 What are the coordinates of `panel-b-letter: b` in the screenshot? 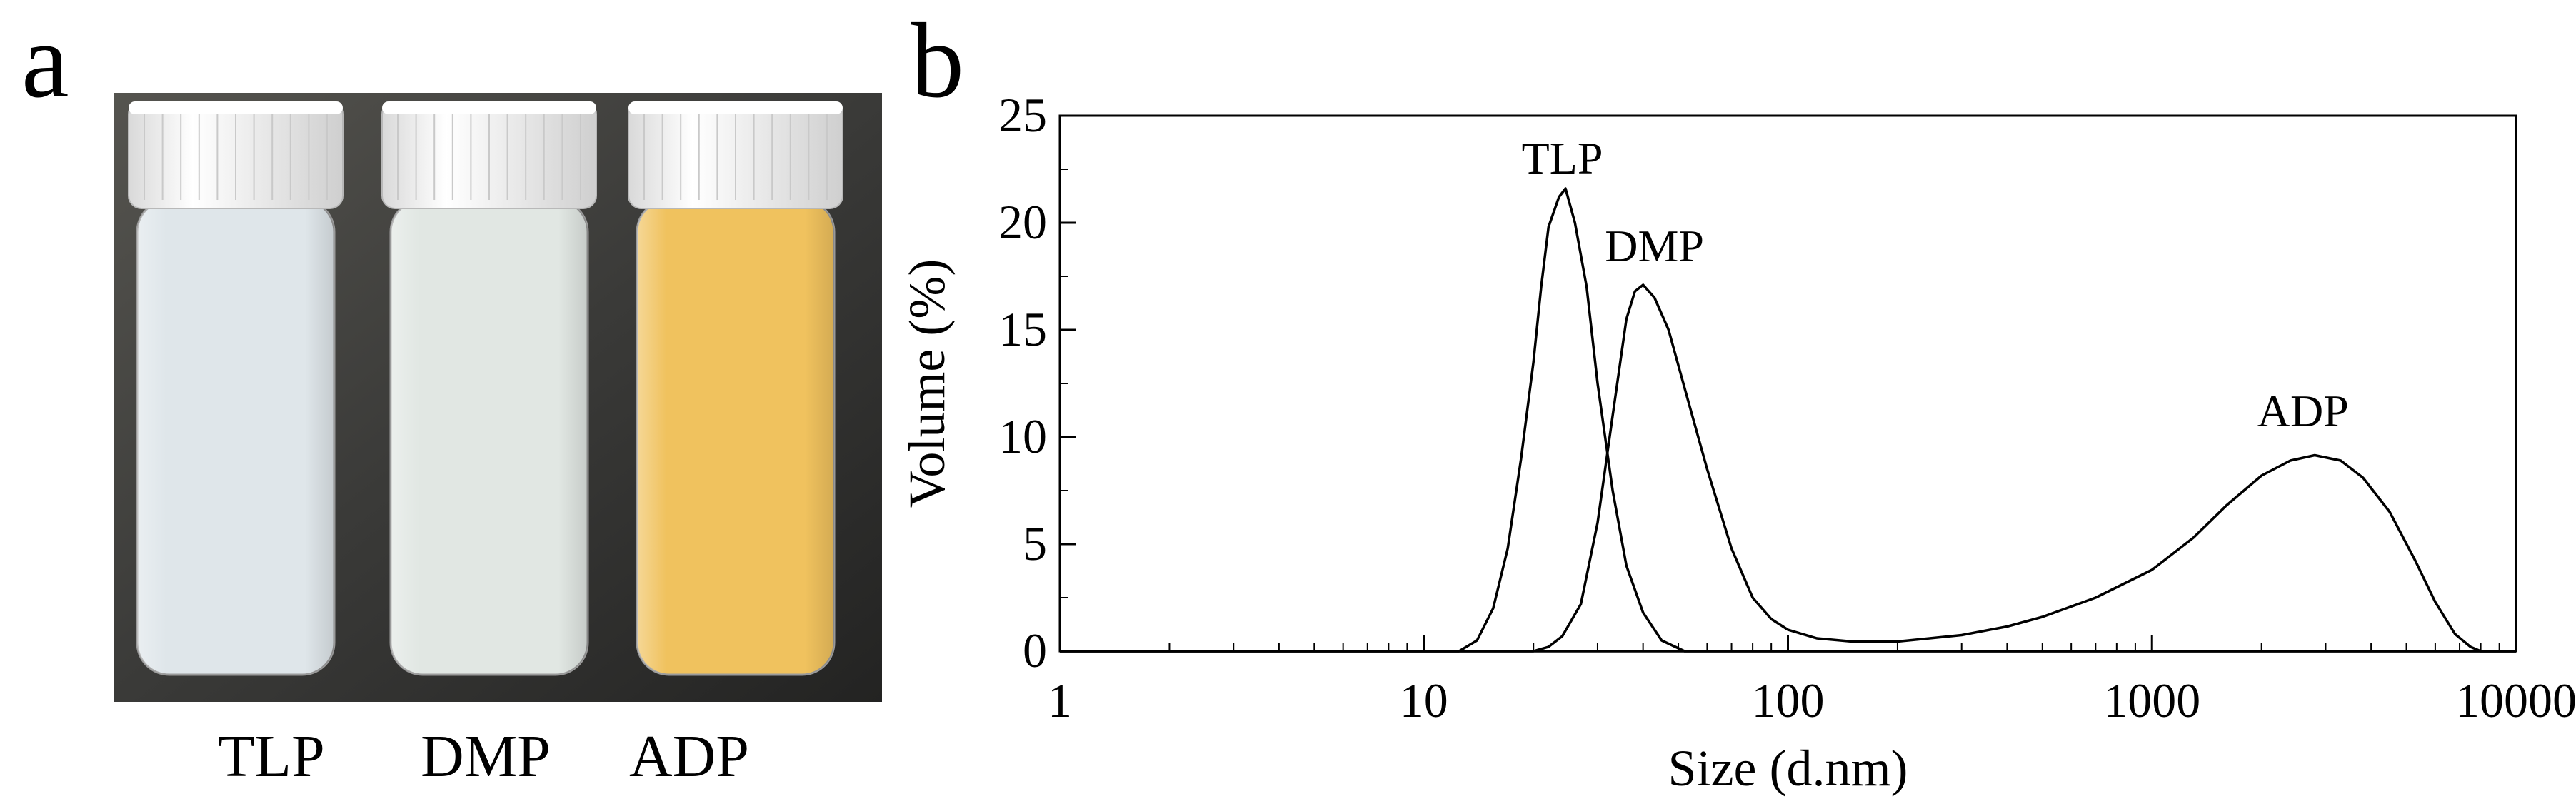 It's located at (937, 61).